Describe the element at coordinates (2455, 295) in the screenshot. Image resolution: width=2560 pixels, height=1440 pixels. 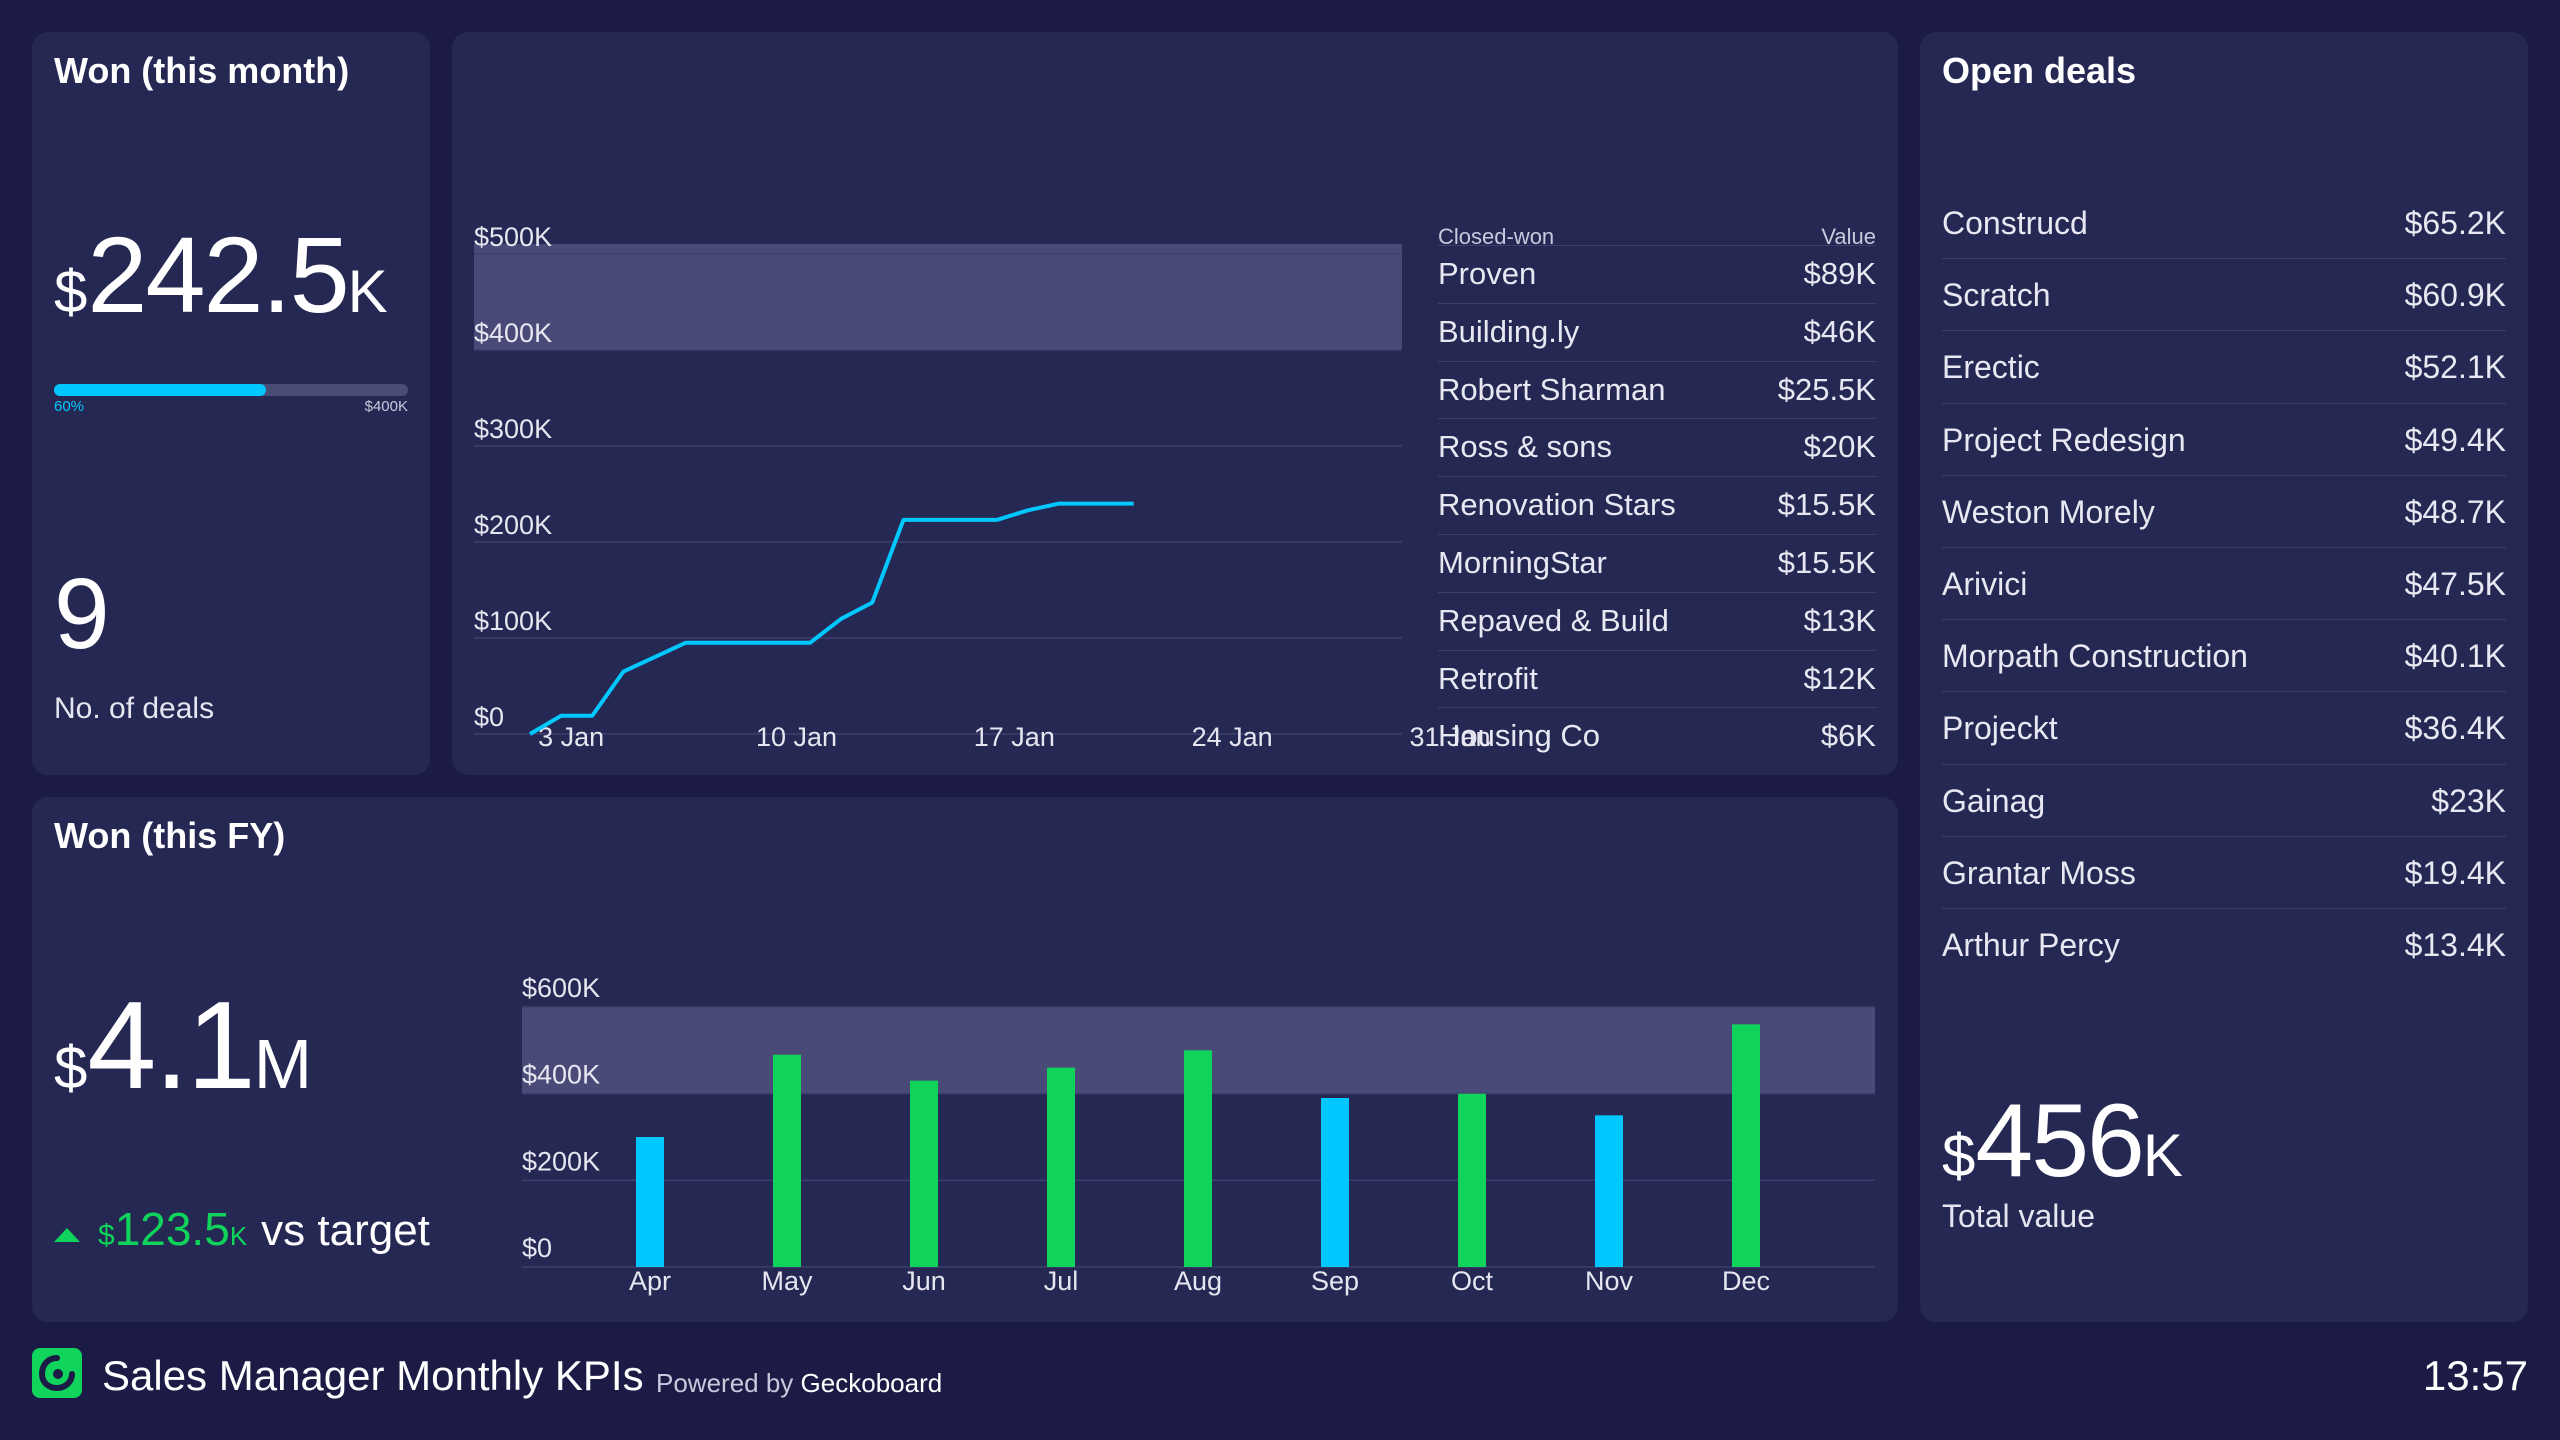
I see `open-deal-value: $60.9K` at that location.